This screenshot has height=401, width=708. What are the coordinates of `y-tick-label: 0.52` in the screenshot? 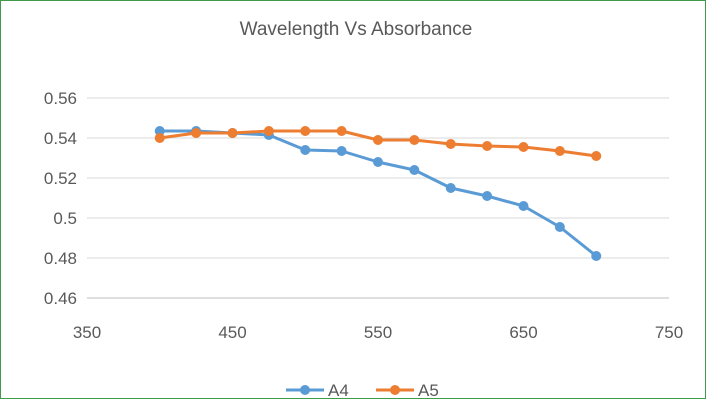 It's located at (60, 178).